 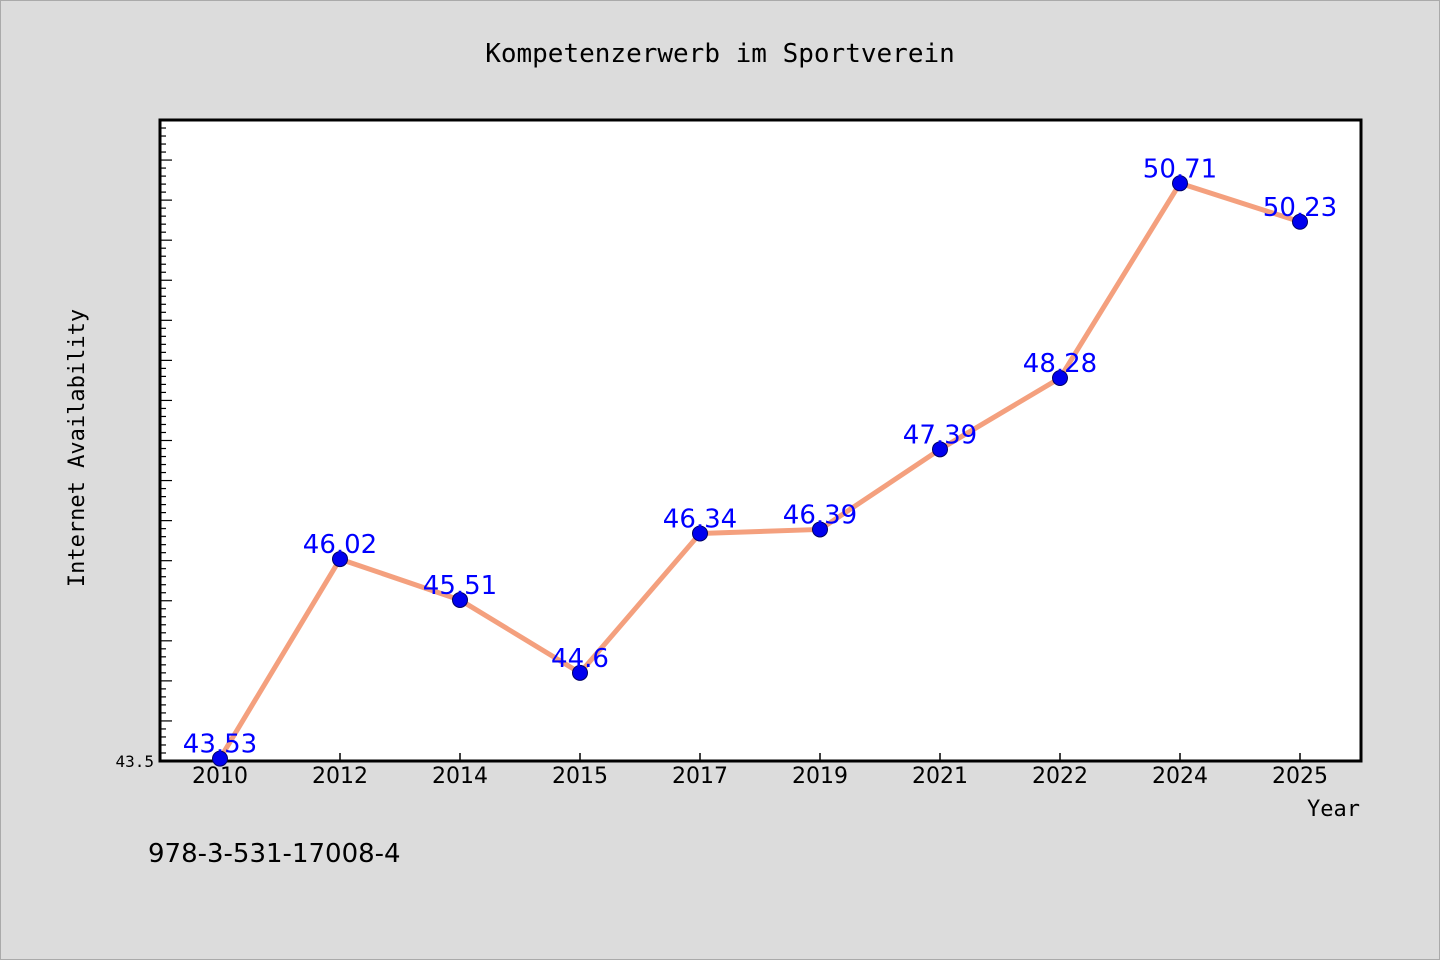 What do you see at coordinates (274, 854) in the screenshot?
I see `isbn-annotation: 978-3-531-17008-4` at bounding box center [274, 854].